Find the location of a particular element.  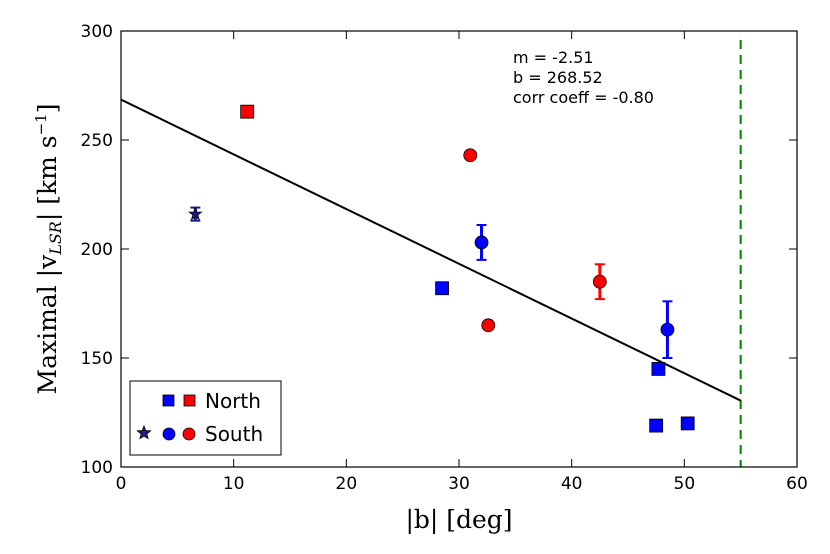

y-axis-label: Maximal |vLSR| [km s−1] is located at coordinates (48, 249).